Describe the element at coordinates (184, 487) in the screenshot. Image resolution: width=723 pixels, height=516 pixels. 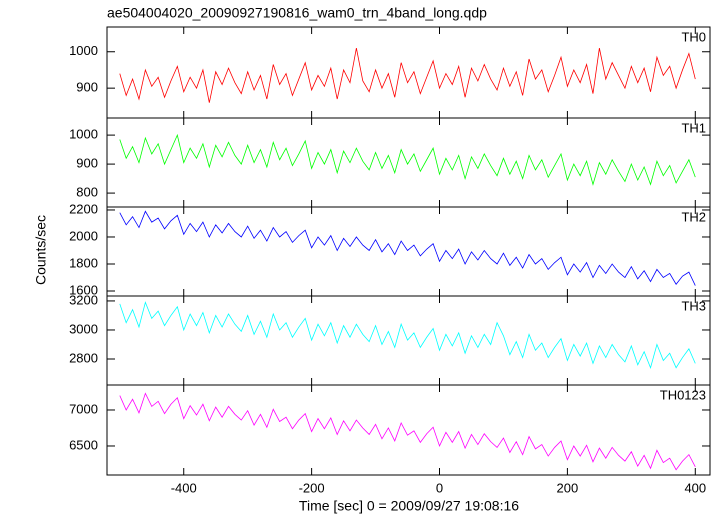
I see `x-tick-label: -400` at that location.